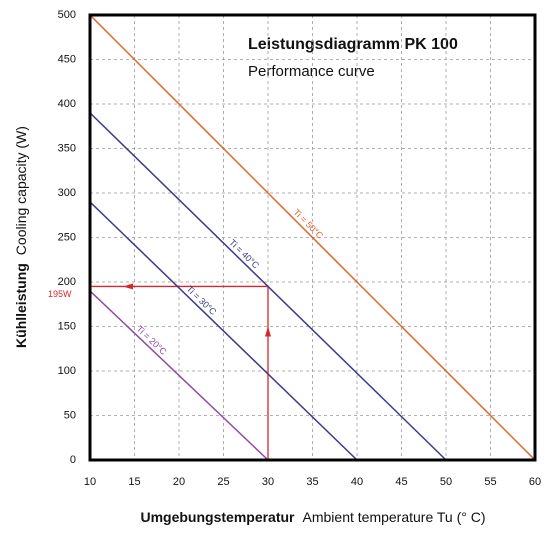  Describe the element at coordinates (67, 193) in the screenshot. I see `y-tick-label: 300` at that location.